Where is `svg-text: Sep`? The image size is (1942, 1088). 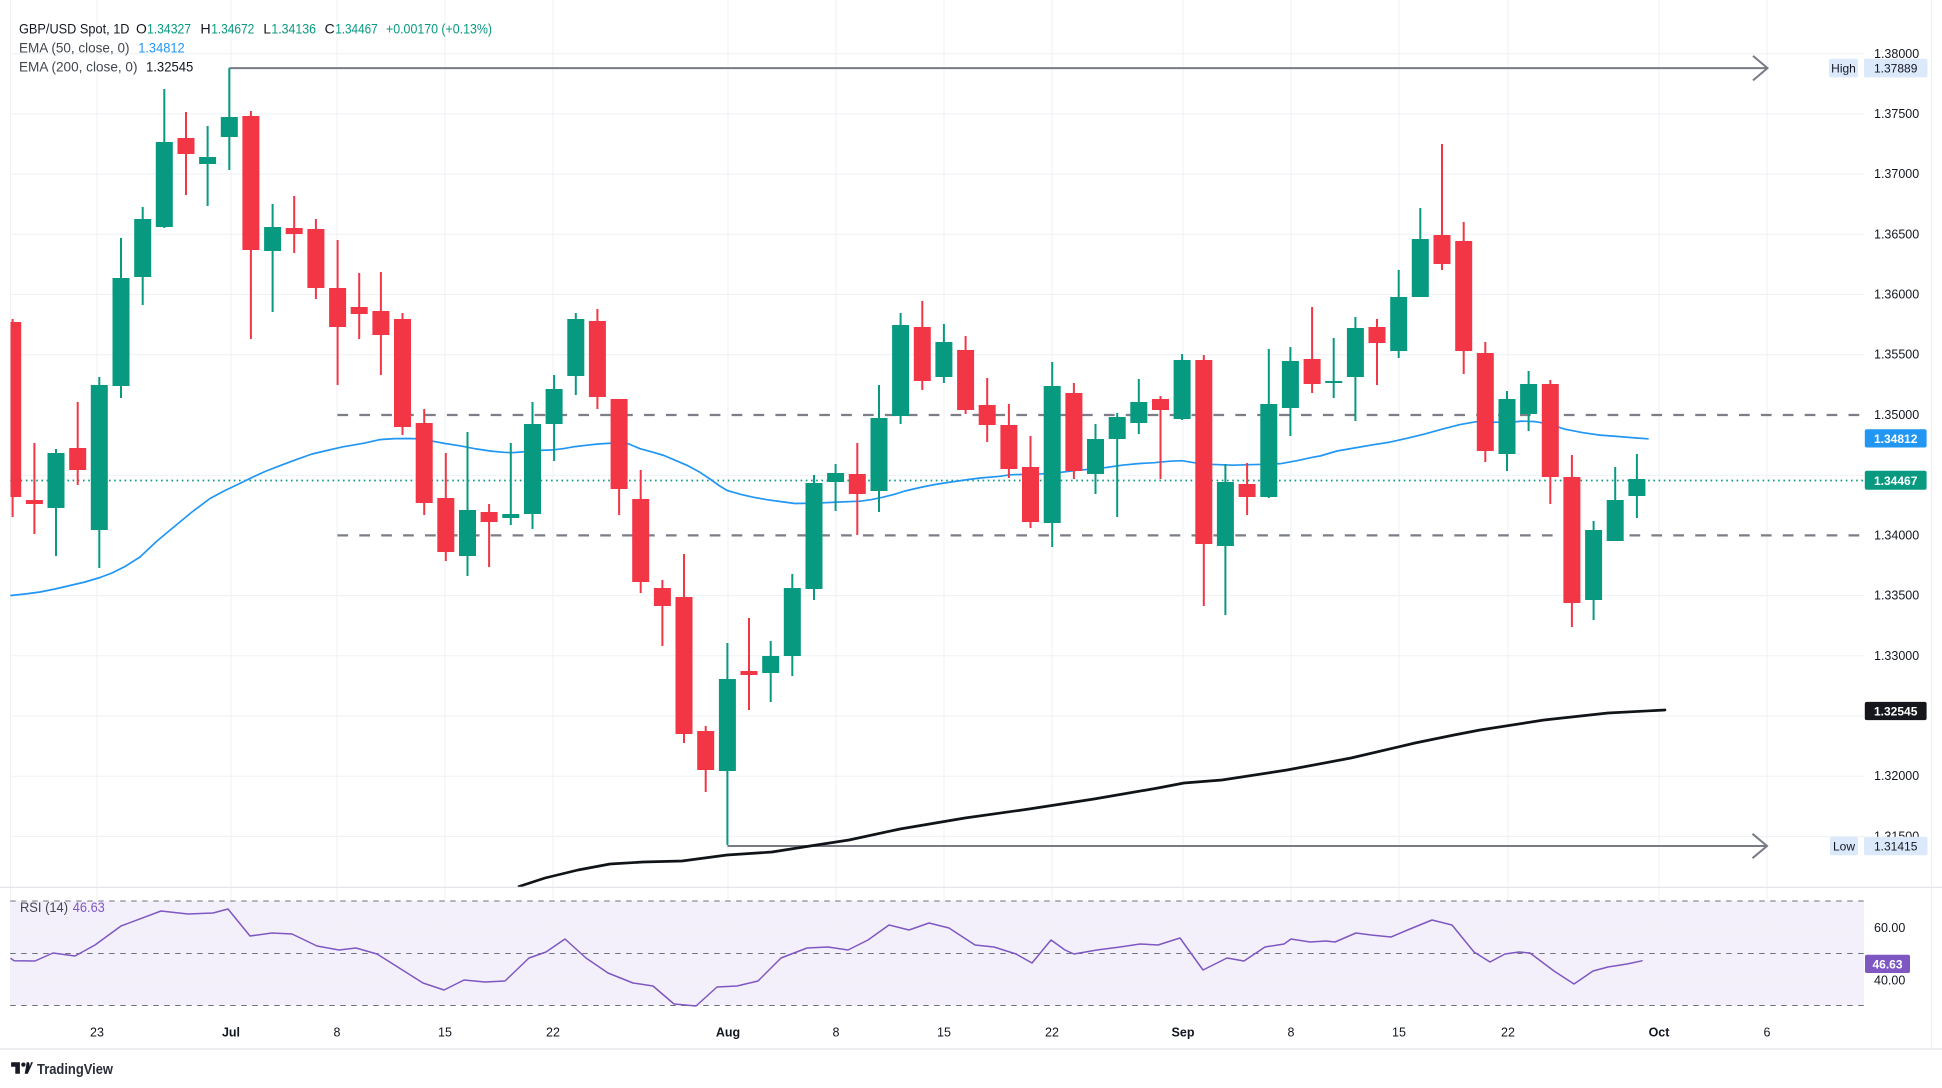 svg-text: Sep is located at coordinates (1183, 1033).